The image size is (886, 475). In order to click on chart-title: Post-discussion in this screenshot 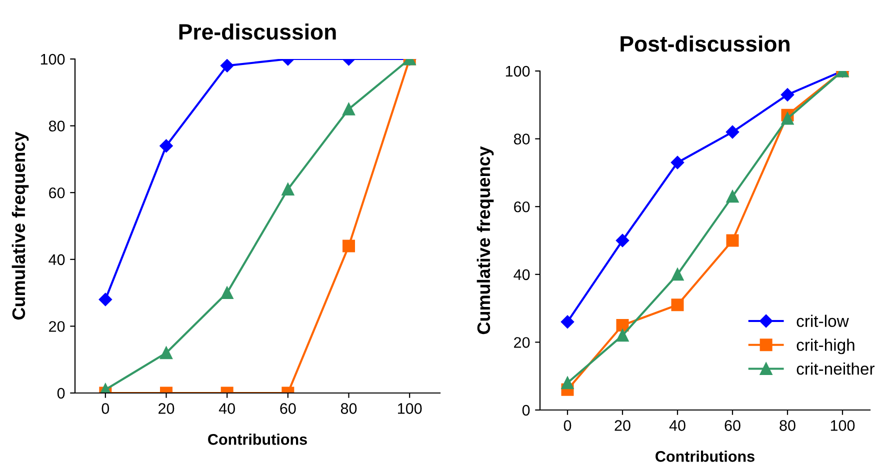, I will do `click(705, 43)`.